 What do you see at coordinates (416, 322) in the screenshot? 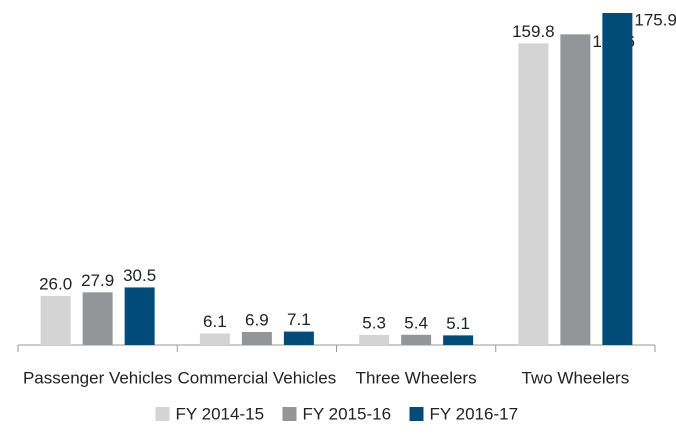
I see `data-label: 5.4` at bounding box center [416, 322].